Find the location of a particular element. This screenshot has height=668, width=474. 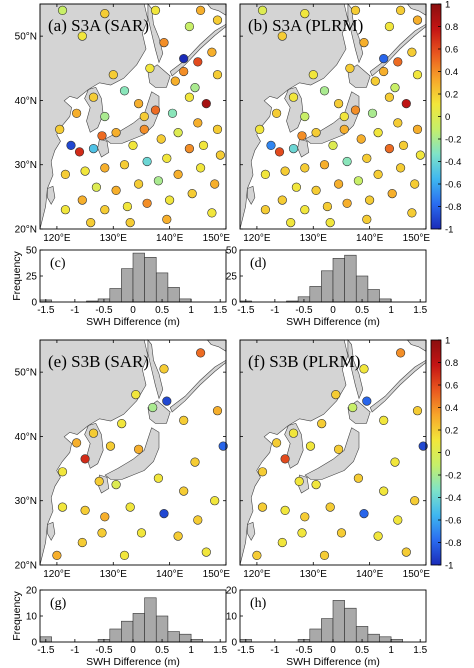

map-panel-f: (f) S3B (PLRM) 120°E 130°E 140°E 150°E is located at coordinates (334, 459).